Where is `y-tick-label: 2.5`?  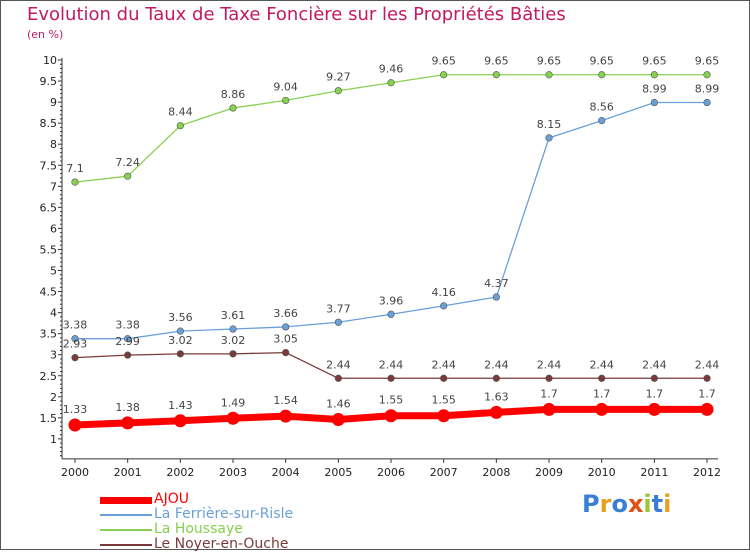
y-tick-label: 2.5 is located at coordinates (49, 376).